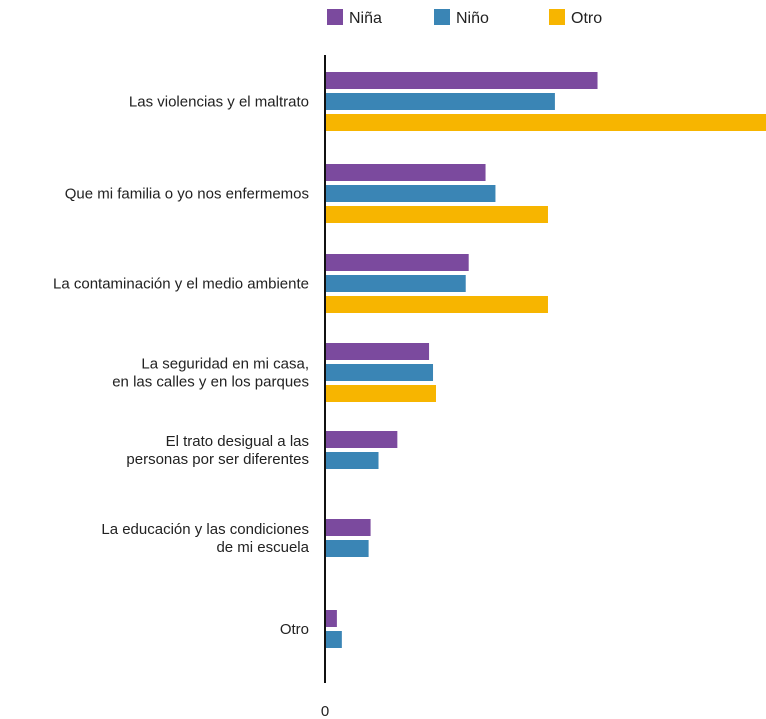 This screenshot has height=719, width=766. I want to click on category-label-line: La seguridad en mi casa,, so click(225, 364).